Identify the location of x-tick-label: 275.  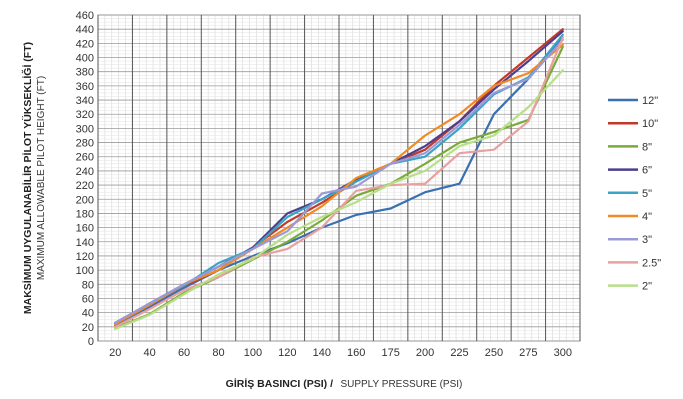
(528, 353).